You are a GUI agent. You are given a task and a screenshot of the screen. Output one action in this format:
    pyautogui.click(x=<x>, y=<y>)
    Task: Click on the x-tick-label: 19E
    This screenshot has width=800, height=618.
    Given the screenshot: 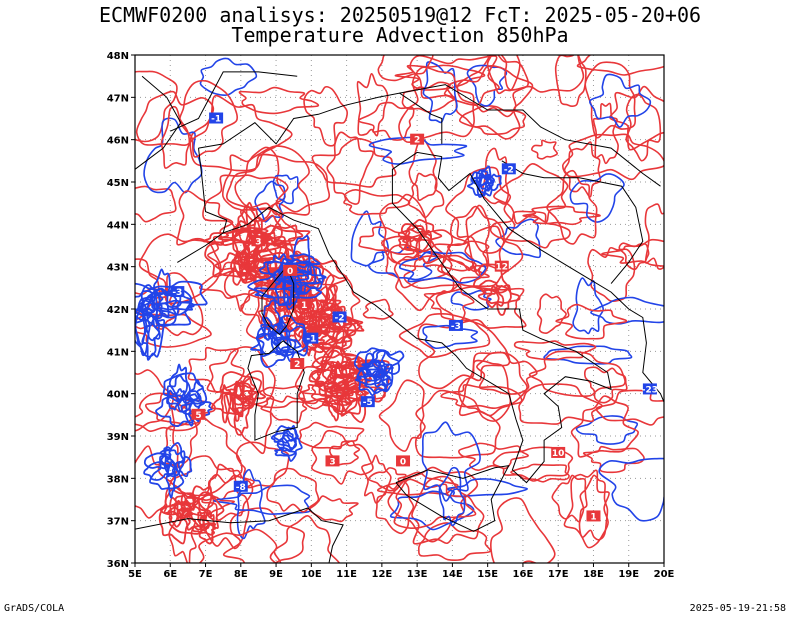 What is the action you would take?
    pyautogui.click(x=628, y=574)
    